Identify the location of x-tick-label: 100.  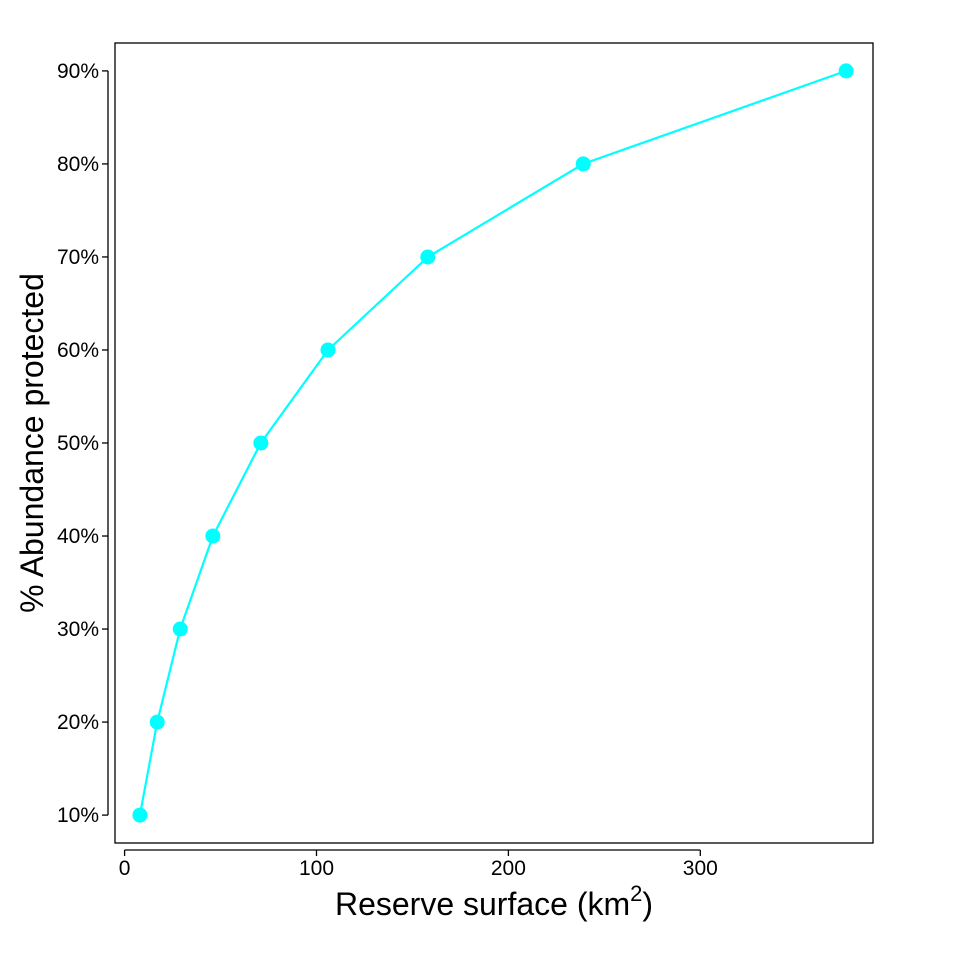
(316, 868).